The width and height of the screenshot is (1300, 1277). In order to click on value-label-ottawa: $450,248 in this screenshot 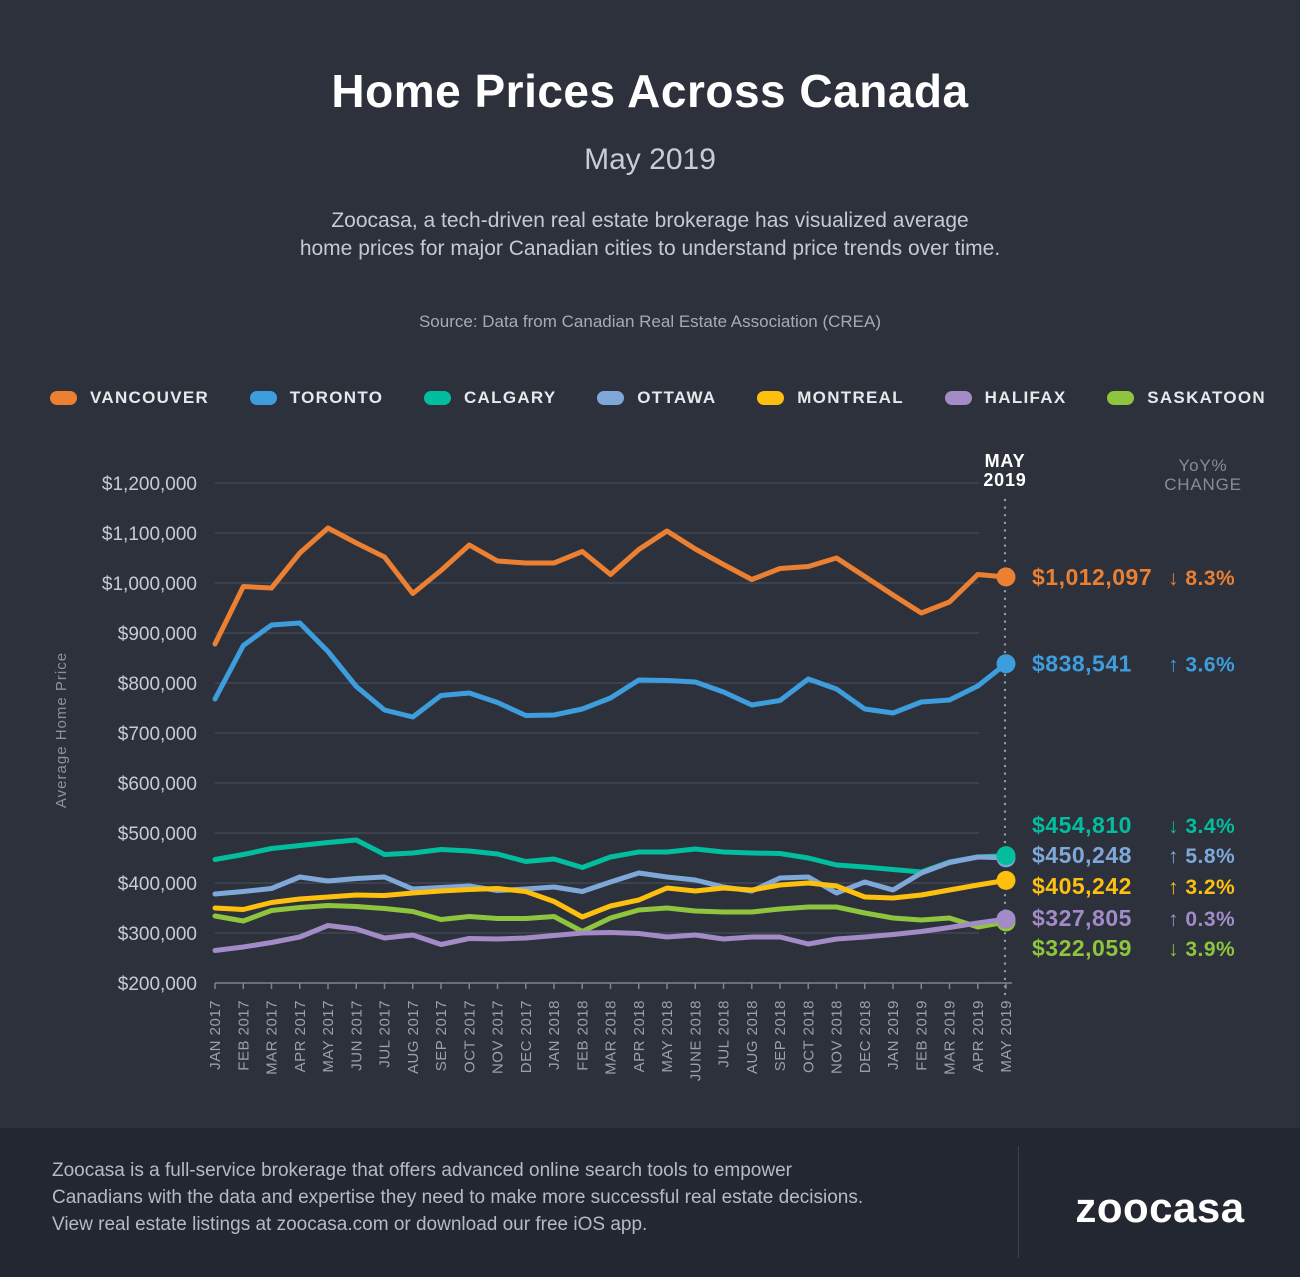, I will do `click(1082, 855)`.